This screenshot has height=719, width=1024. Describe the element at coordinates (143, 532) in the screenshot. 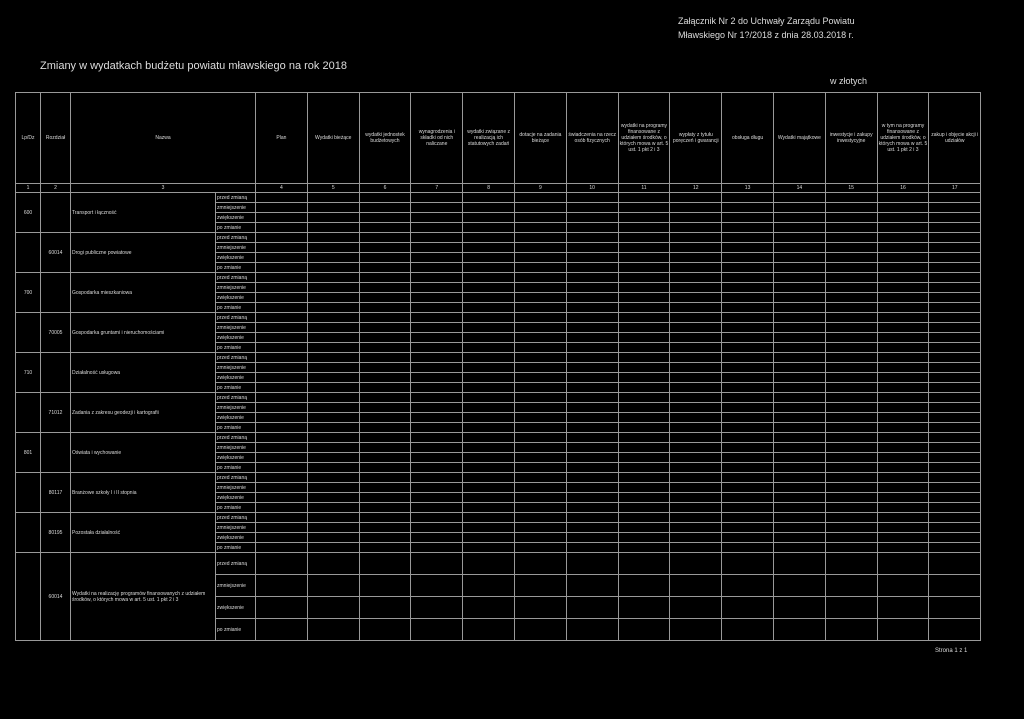

I see `section-name: Pozostała działalność` at that location.